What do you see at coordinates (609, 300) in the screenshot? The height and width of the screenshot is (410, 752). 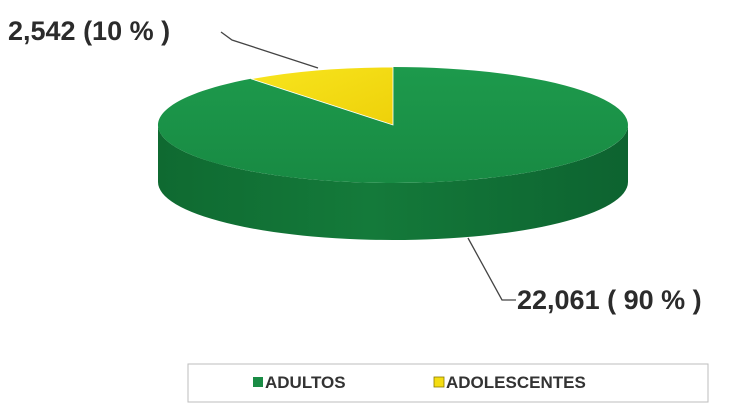 I see `data-label-adultos: 22,061 ( 90 % )` at bounding box center [609, 300].